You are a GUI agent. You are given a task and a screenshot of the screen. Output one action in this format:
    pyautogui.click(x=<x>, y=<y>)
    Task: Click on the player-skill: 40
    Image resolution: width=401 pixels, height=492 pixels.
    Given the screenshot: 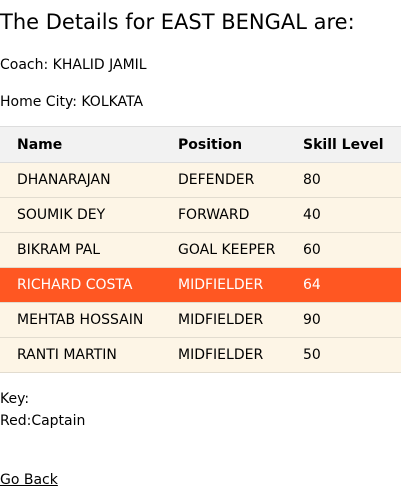 What is the action you would take?
    pyautogui.click(x=312, y=215)
    